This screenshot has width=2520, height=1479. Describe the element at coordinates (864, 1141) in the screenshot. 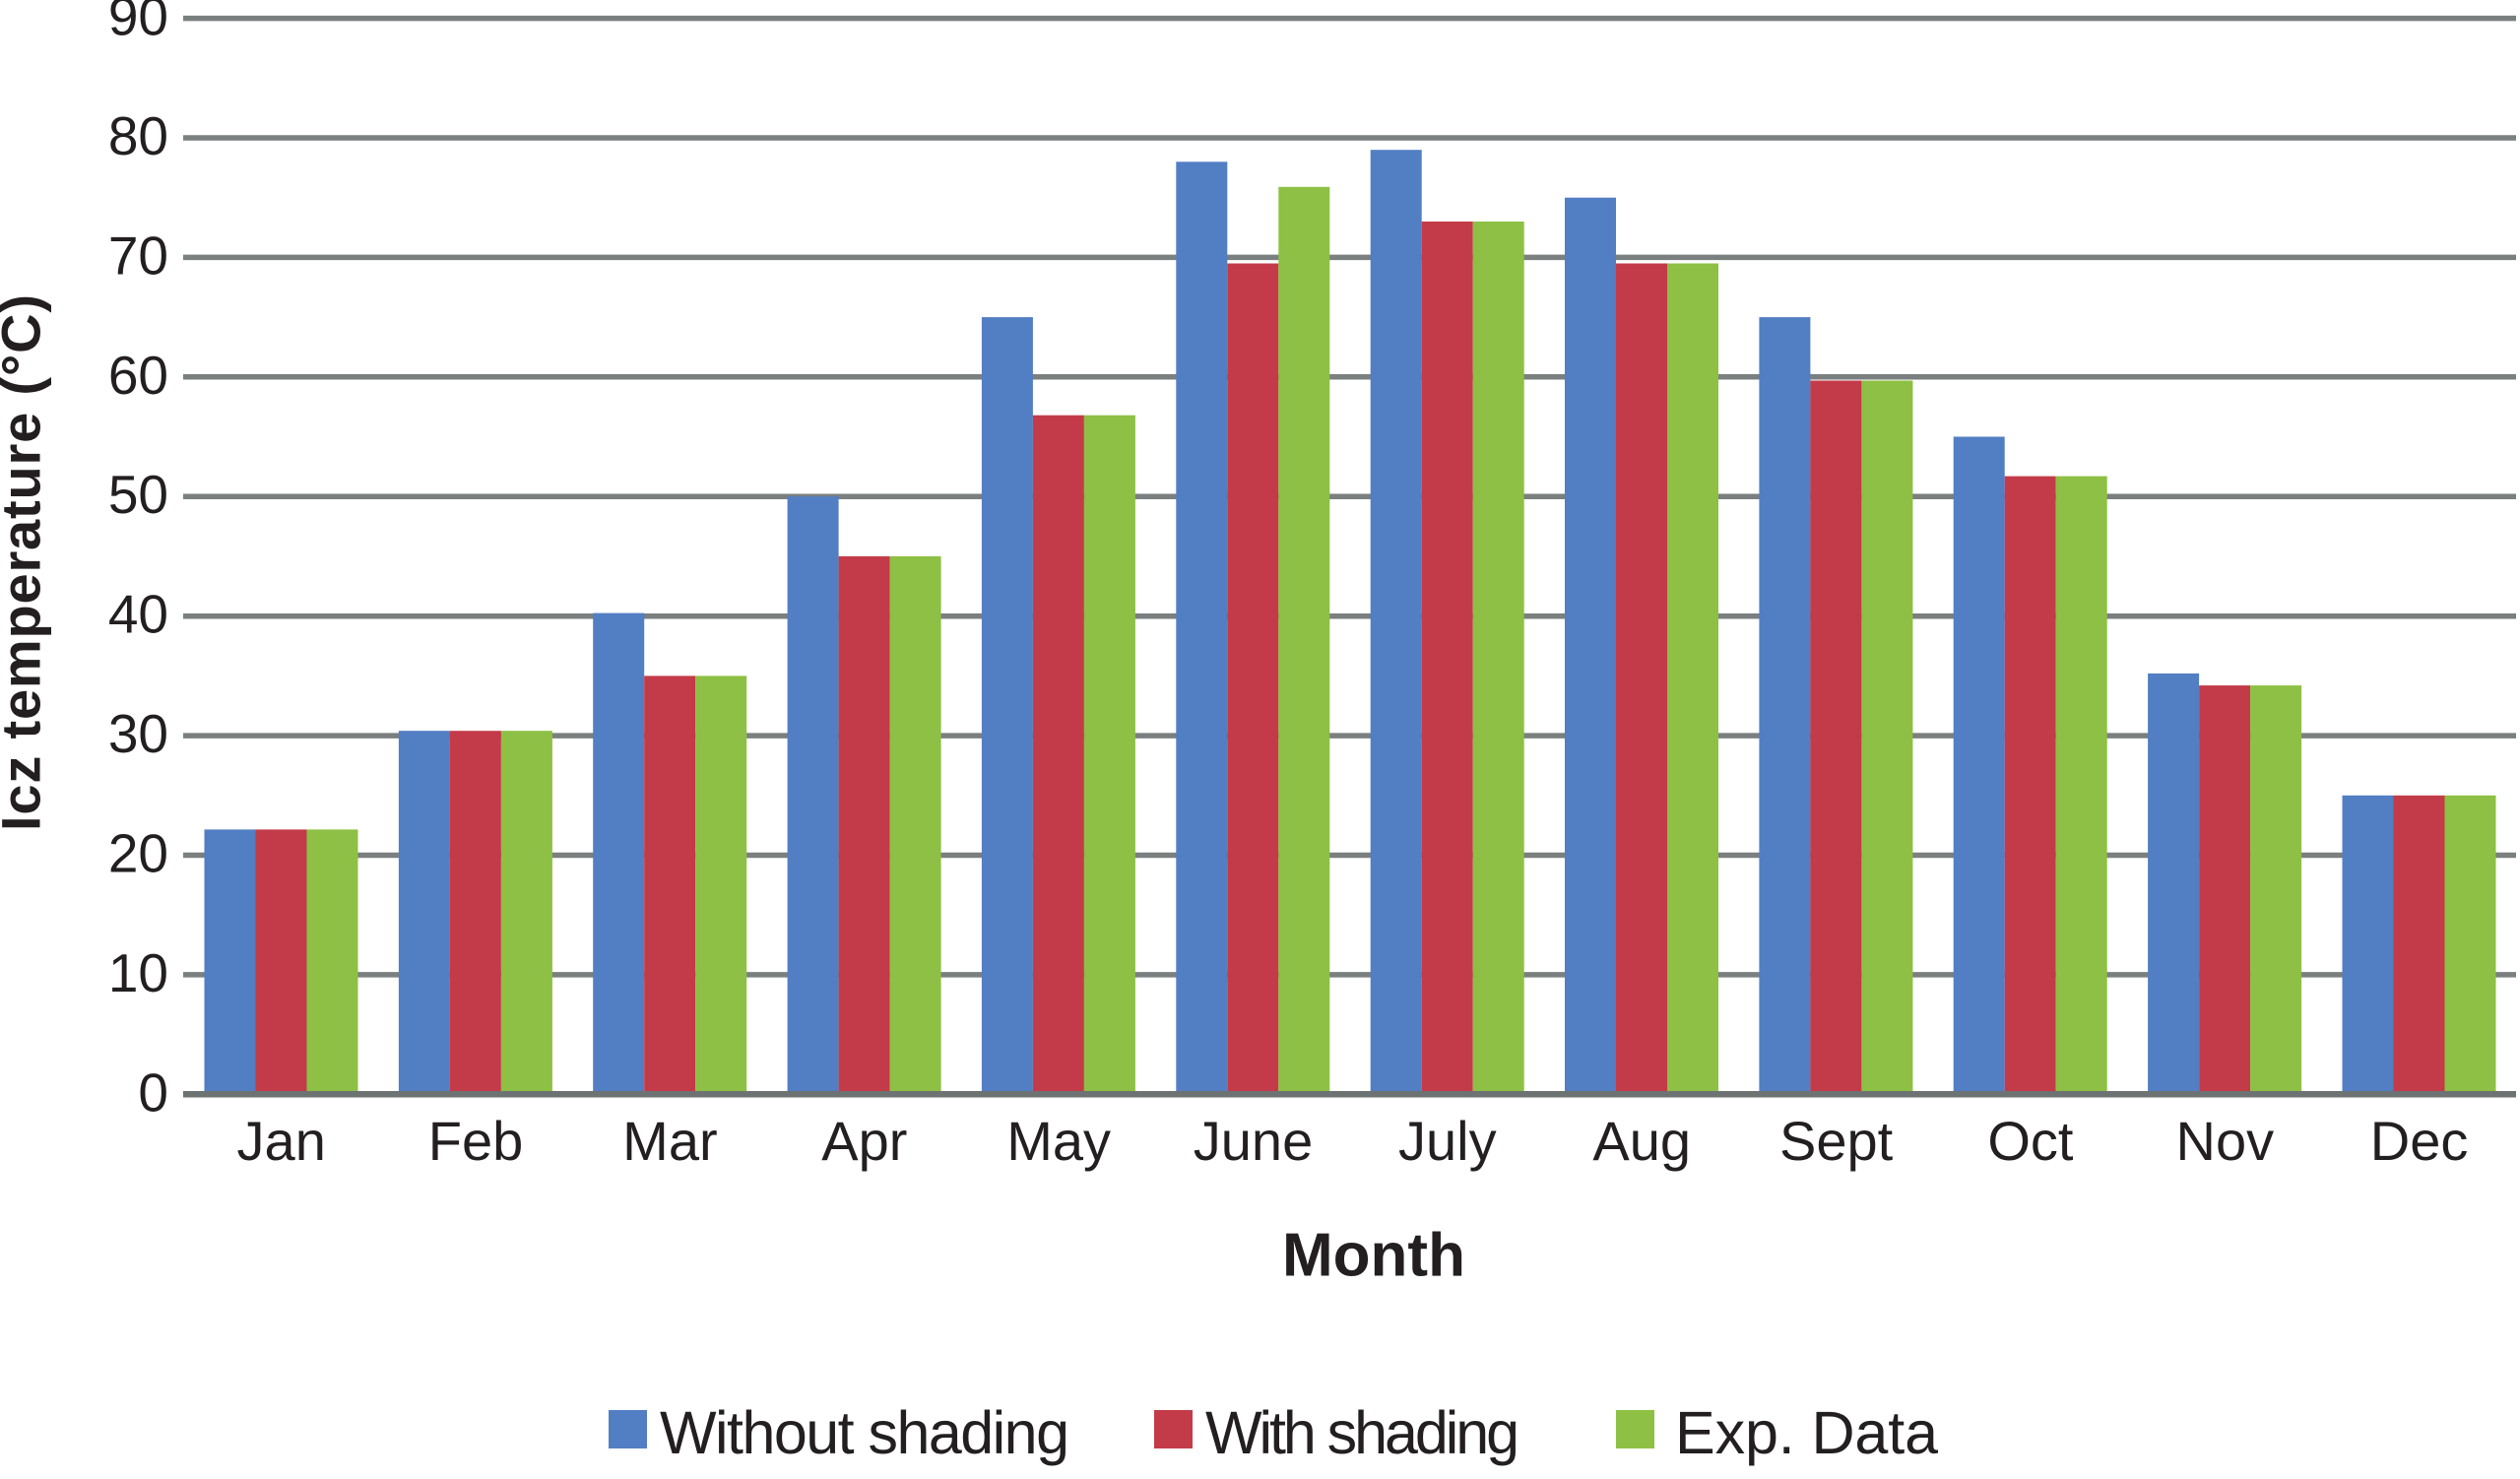

I see `svg-text: Apr` at that location.